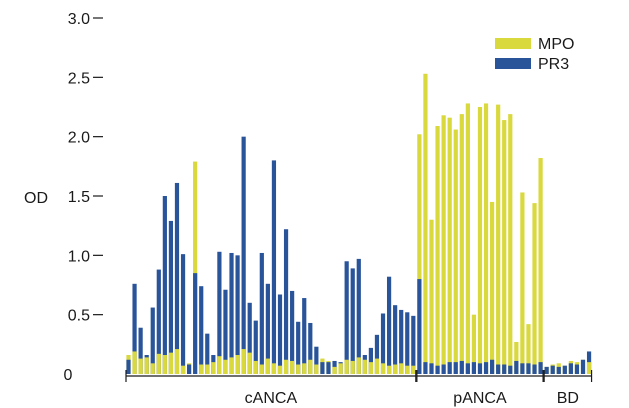  What do you see at coordinates (79, 78) in the screenshot?
I see `y-tick-label: 2.5` at bounding box center [79, 78].